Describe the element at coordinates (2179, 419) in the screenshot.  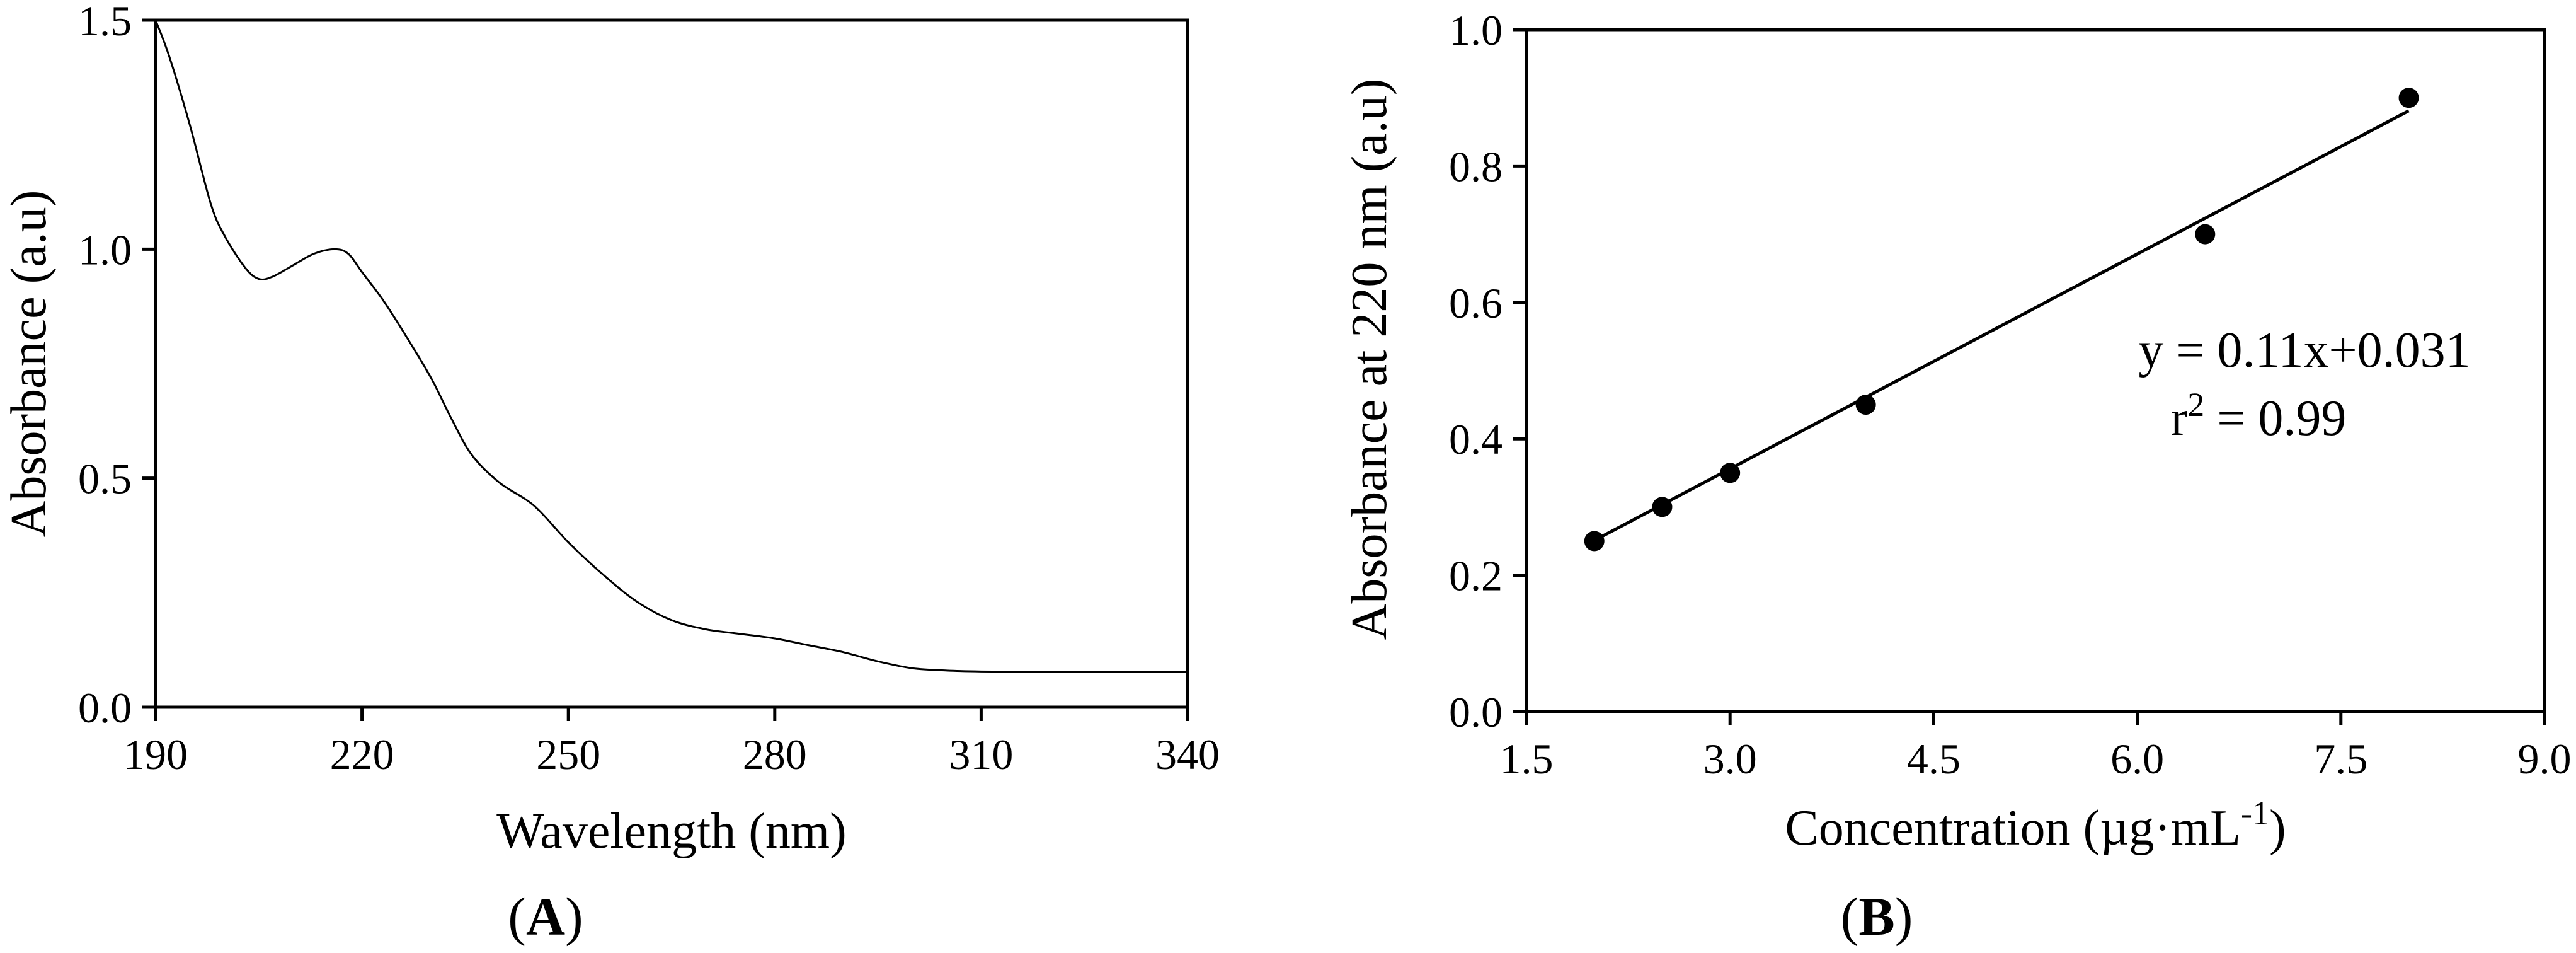
I see `r2-prefix: r` at that location.